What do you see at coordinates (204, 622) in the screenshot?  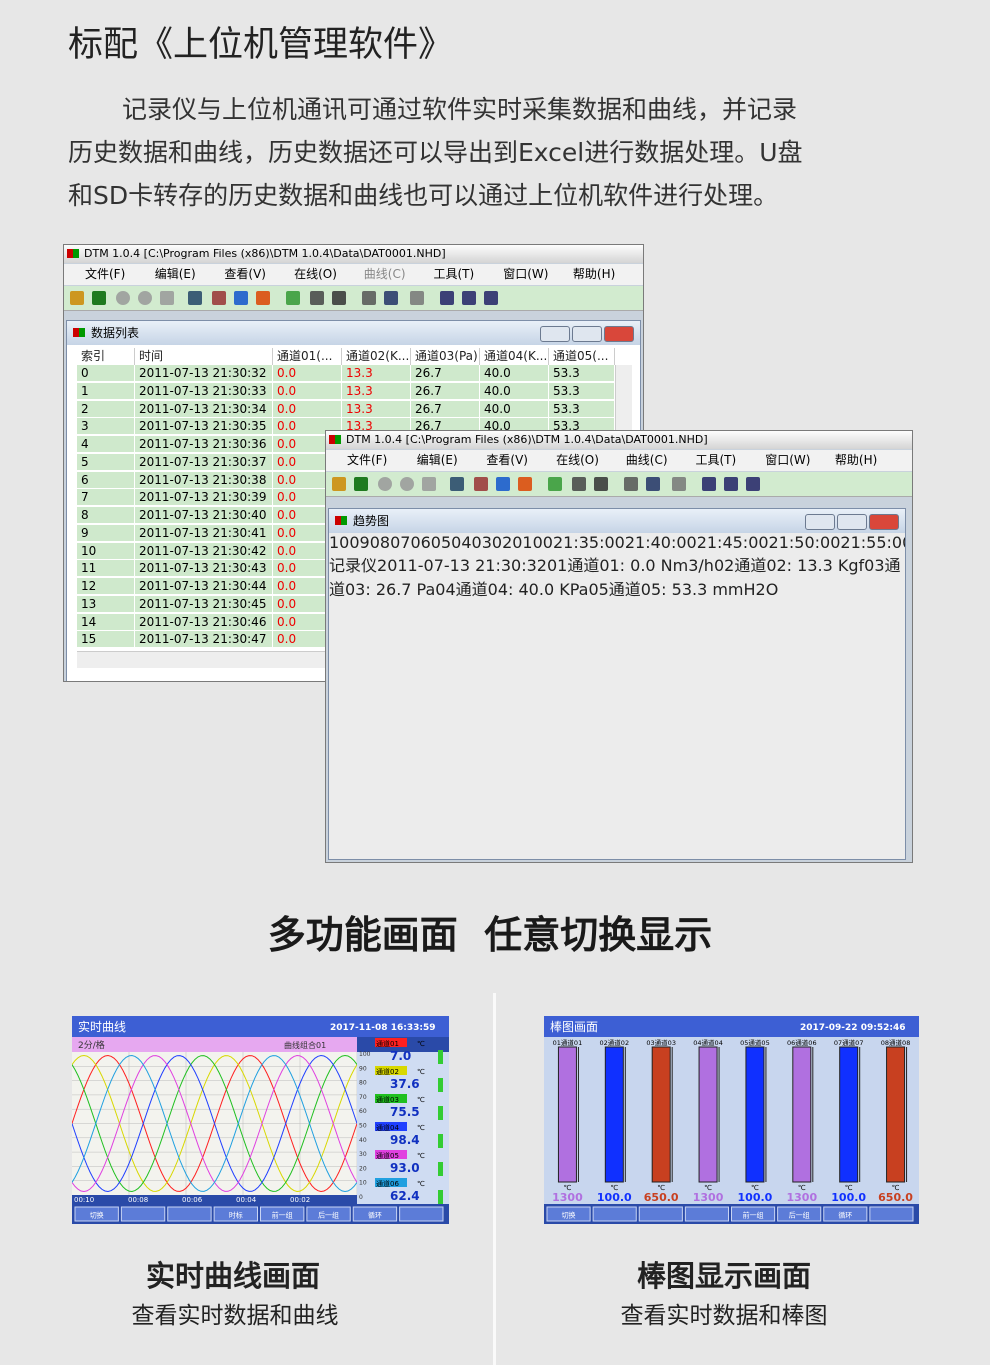 I see `table-cell: 2011-07-13 21:30:46` at bounding box center [204, 622].